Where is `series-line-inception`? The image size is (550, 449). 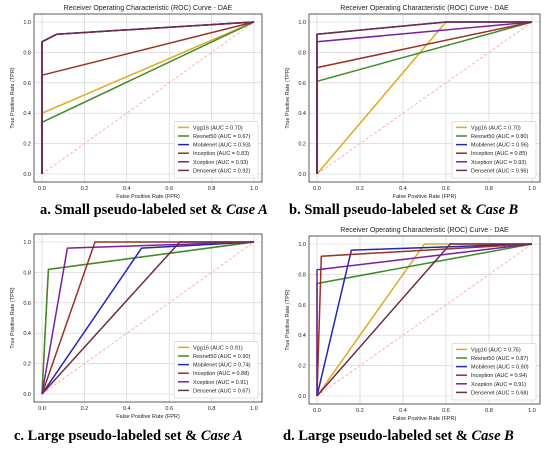 series-line-inception is located at coordinates (424, 320).